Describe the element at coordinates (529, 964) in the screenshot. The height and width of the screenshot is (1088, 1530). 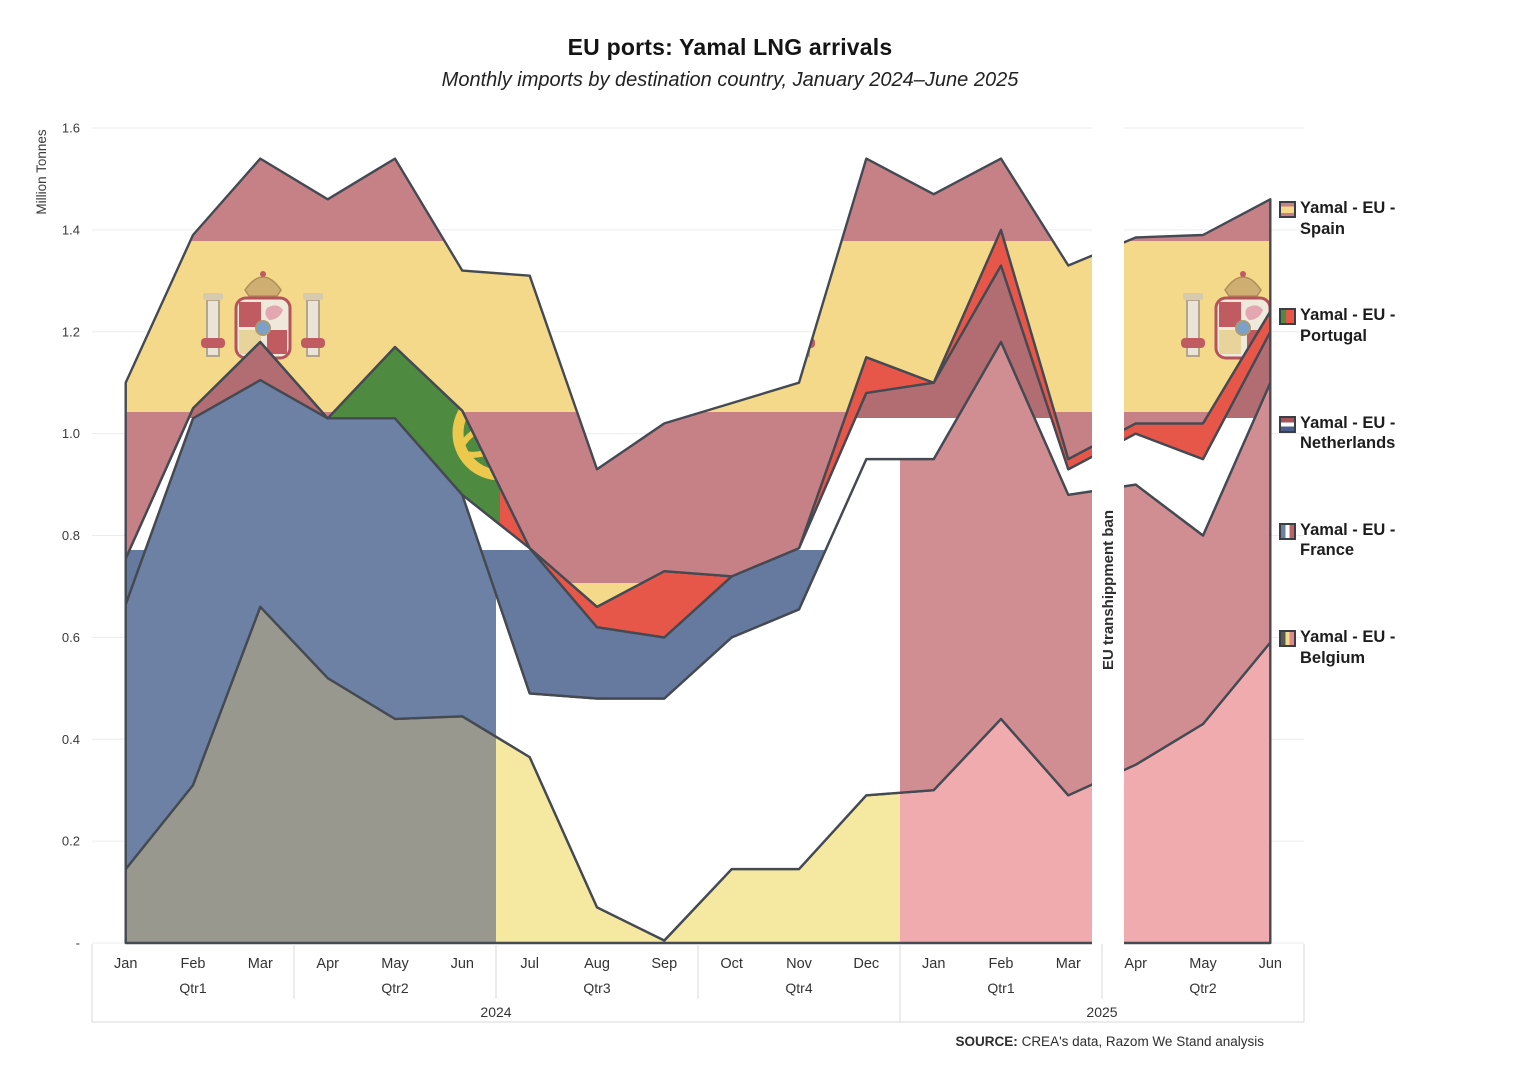
I see `x-tick-label: Jul` at that location.